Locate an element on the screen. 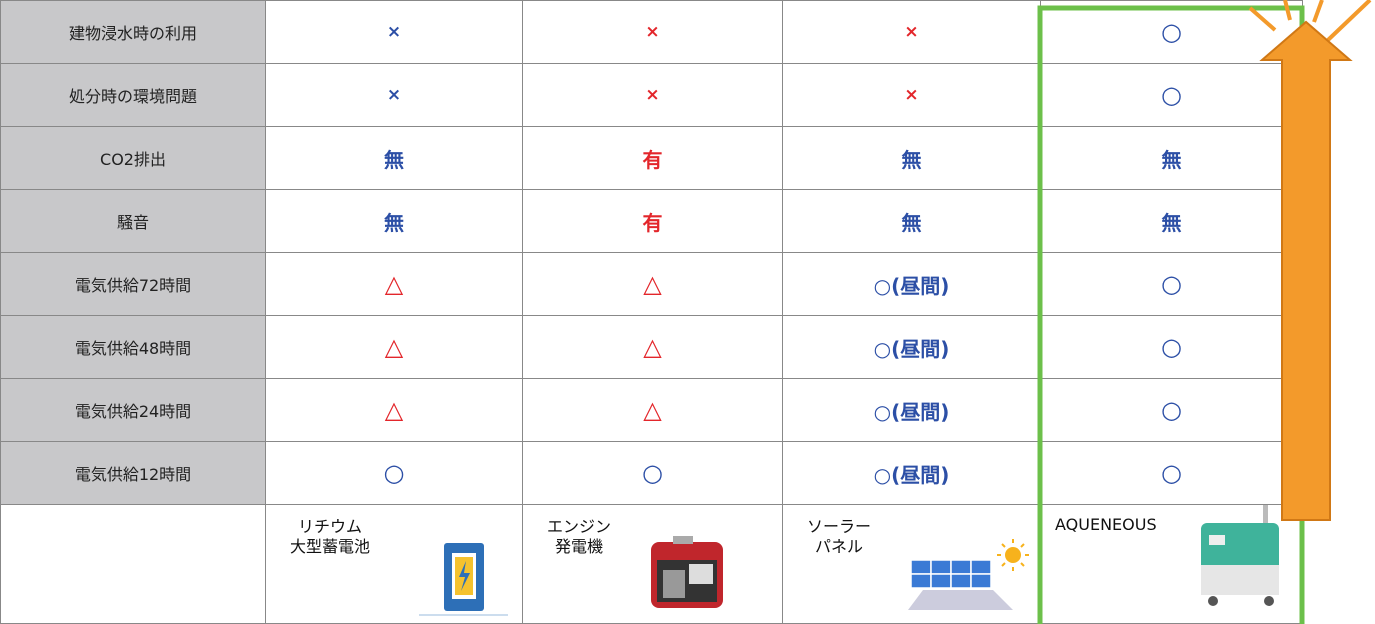 This screenshot has height=624, width=1375. table-row: 建物浸水時の利用 × × × ○ is located at coordinates (651, 32).